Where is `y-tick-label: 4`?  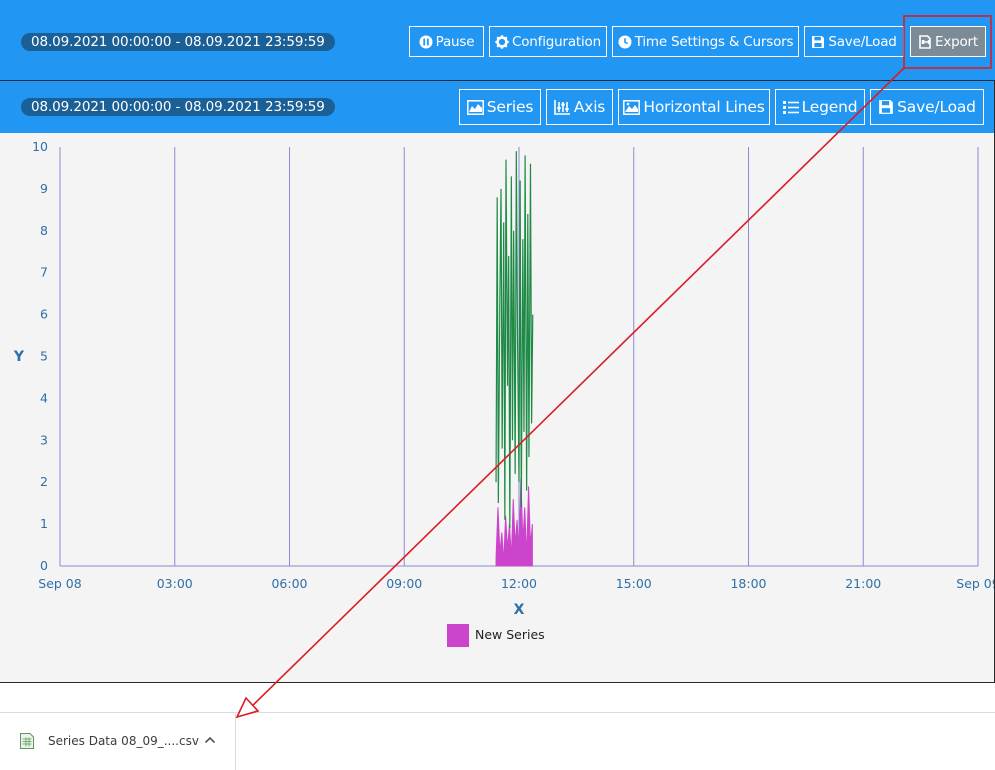 y-tick-label: 4 is located at coordinates (44, 397).